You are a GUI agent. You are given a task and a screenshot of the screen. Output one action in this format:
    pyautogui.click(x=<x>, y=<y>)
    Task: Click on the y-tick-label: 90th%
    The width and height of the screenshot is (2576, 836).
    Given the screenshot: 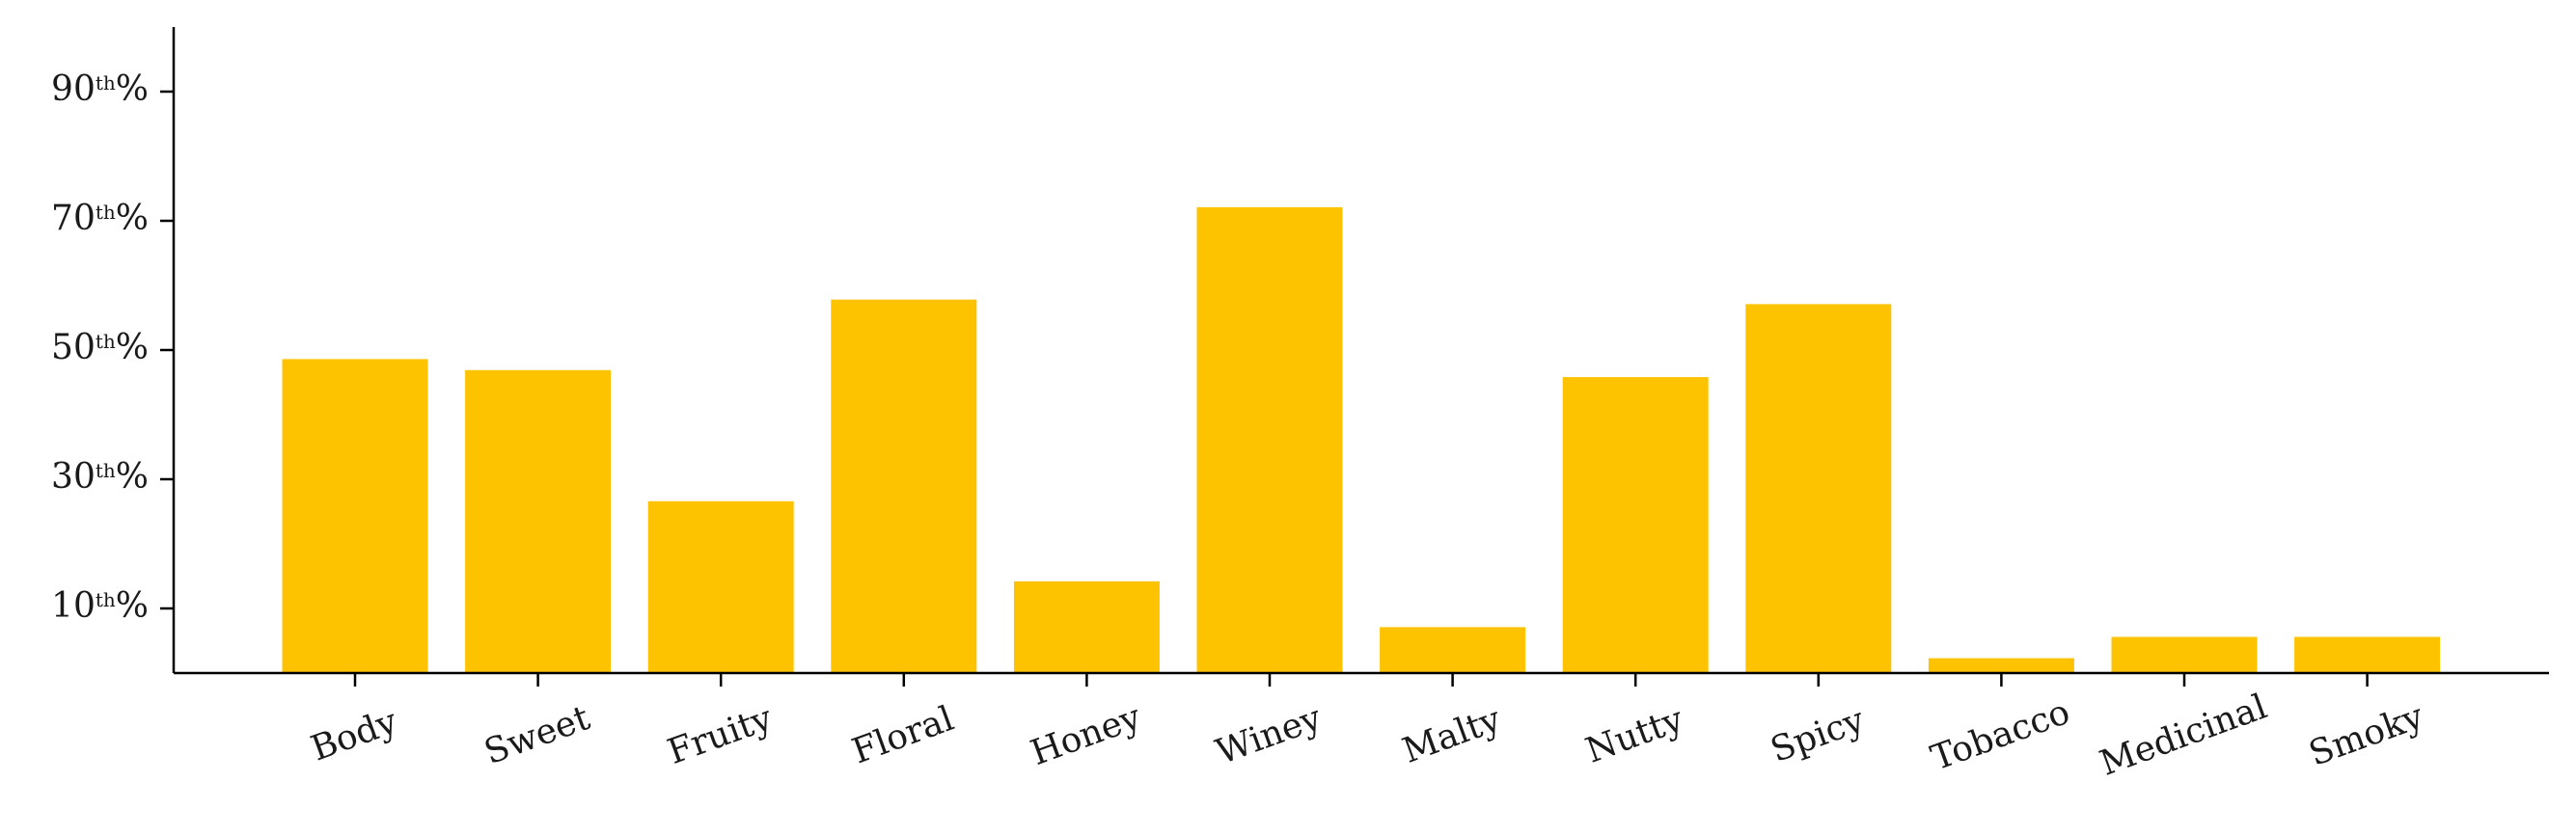 What is the action you would take?
    pyautogui.click(x=100, y=89)
    